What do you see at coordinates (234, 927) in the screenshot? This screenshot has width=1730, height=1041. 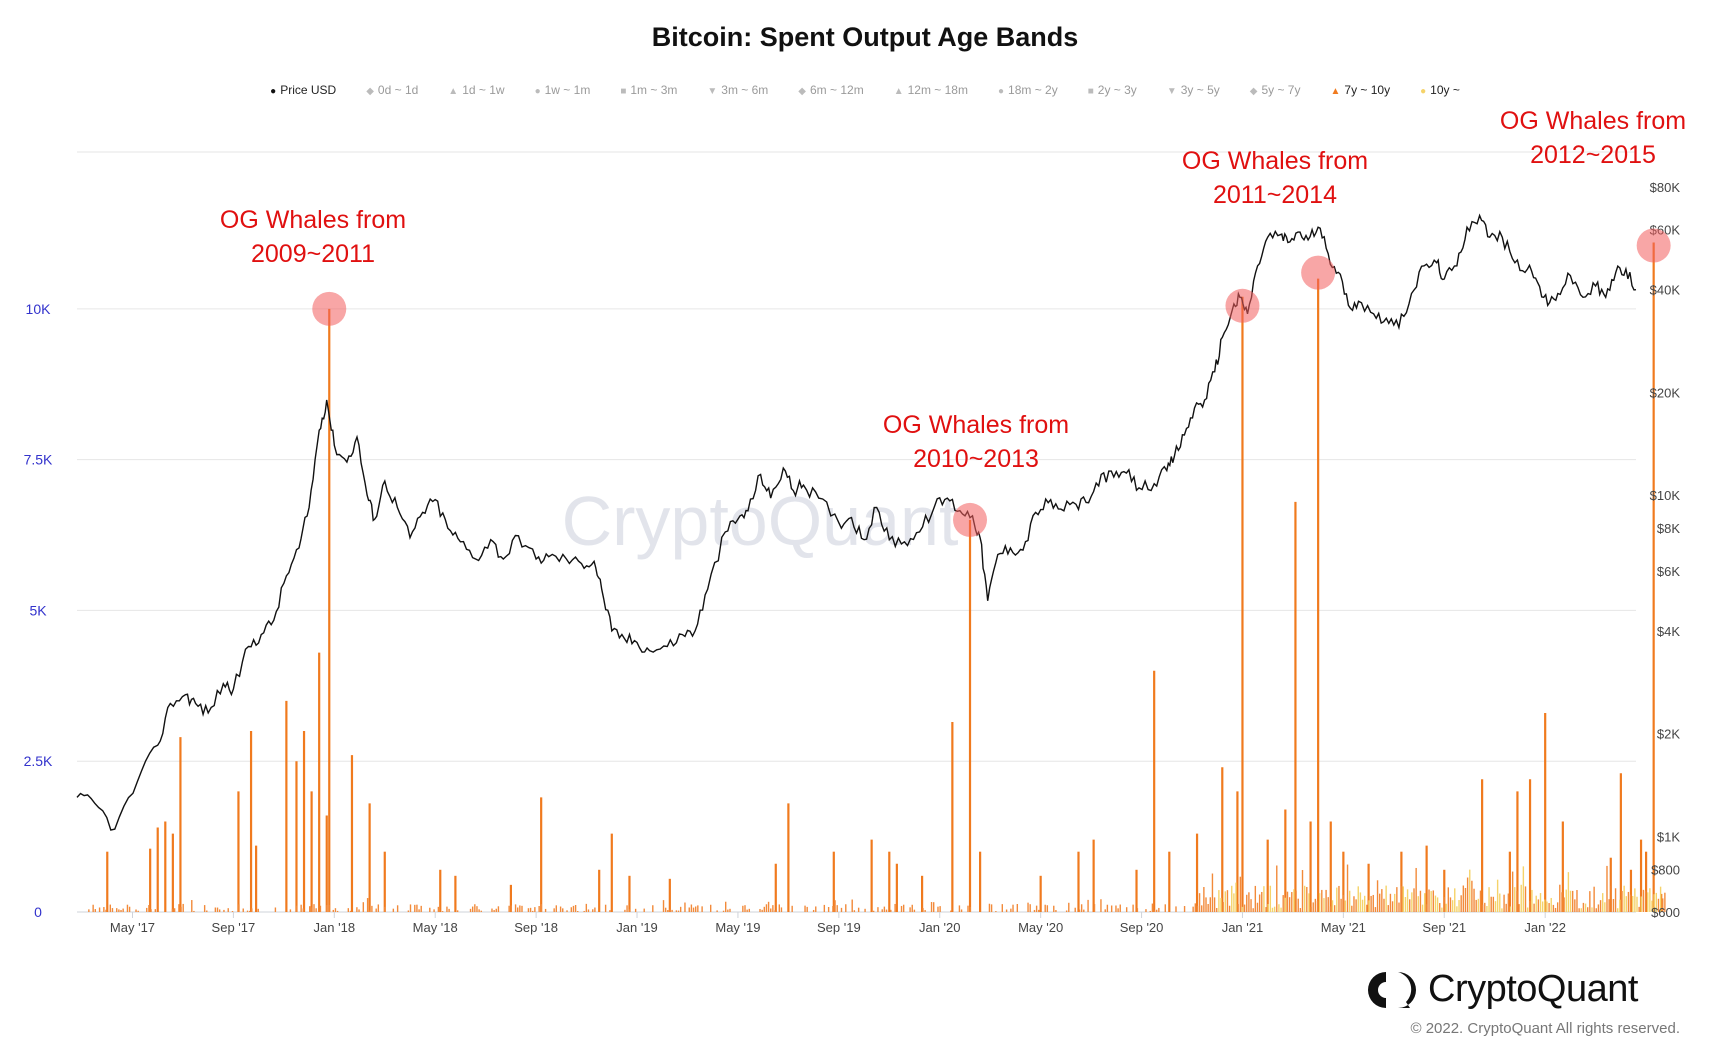 I see `x-tick-label: Sep '17` at bounding box center [234, 927].